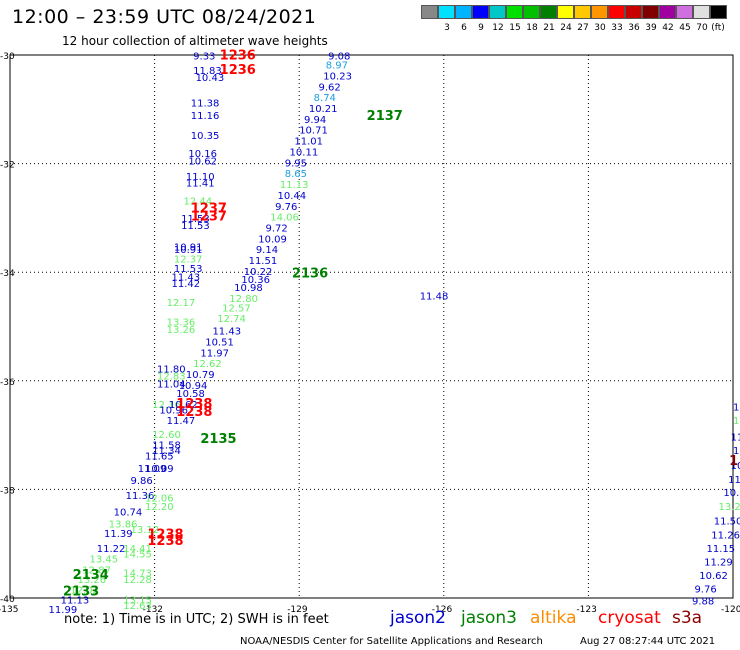  Describe the element at coordinates (687, 618) in the screenshot. I see `satellite-label-s3a: s3a` at that location.